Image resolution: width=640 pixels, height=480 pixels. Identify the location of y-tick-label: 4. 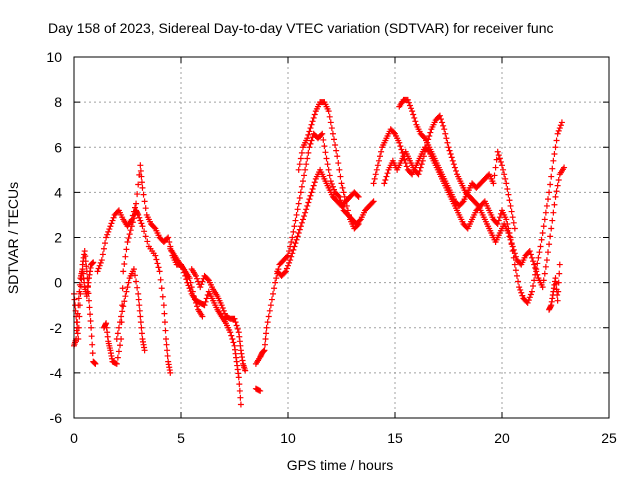
(58, 192).